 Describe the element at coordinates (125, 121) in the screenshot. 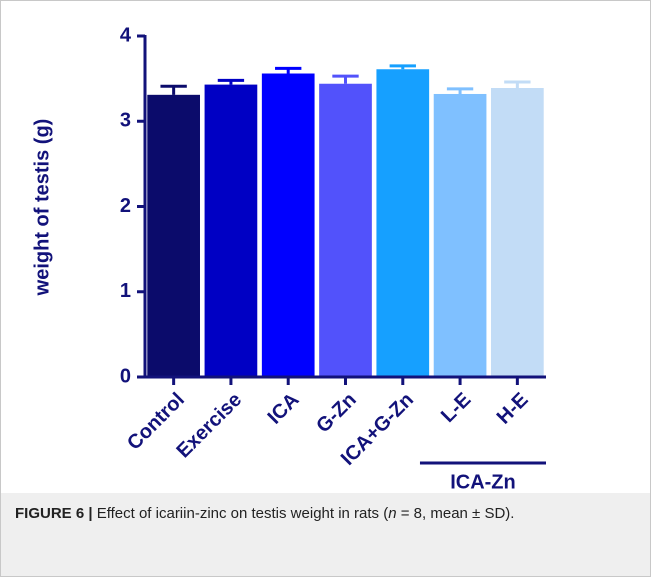

I see `y-tick-label: 3` at that location.